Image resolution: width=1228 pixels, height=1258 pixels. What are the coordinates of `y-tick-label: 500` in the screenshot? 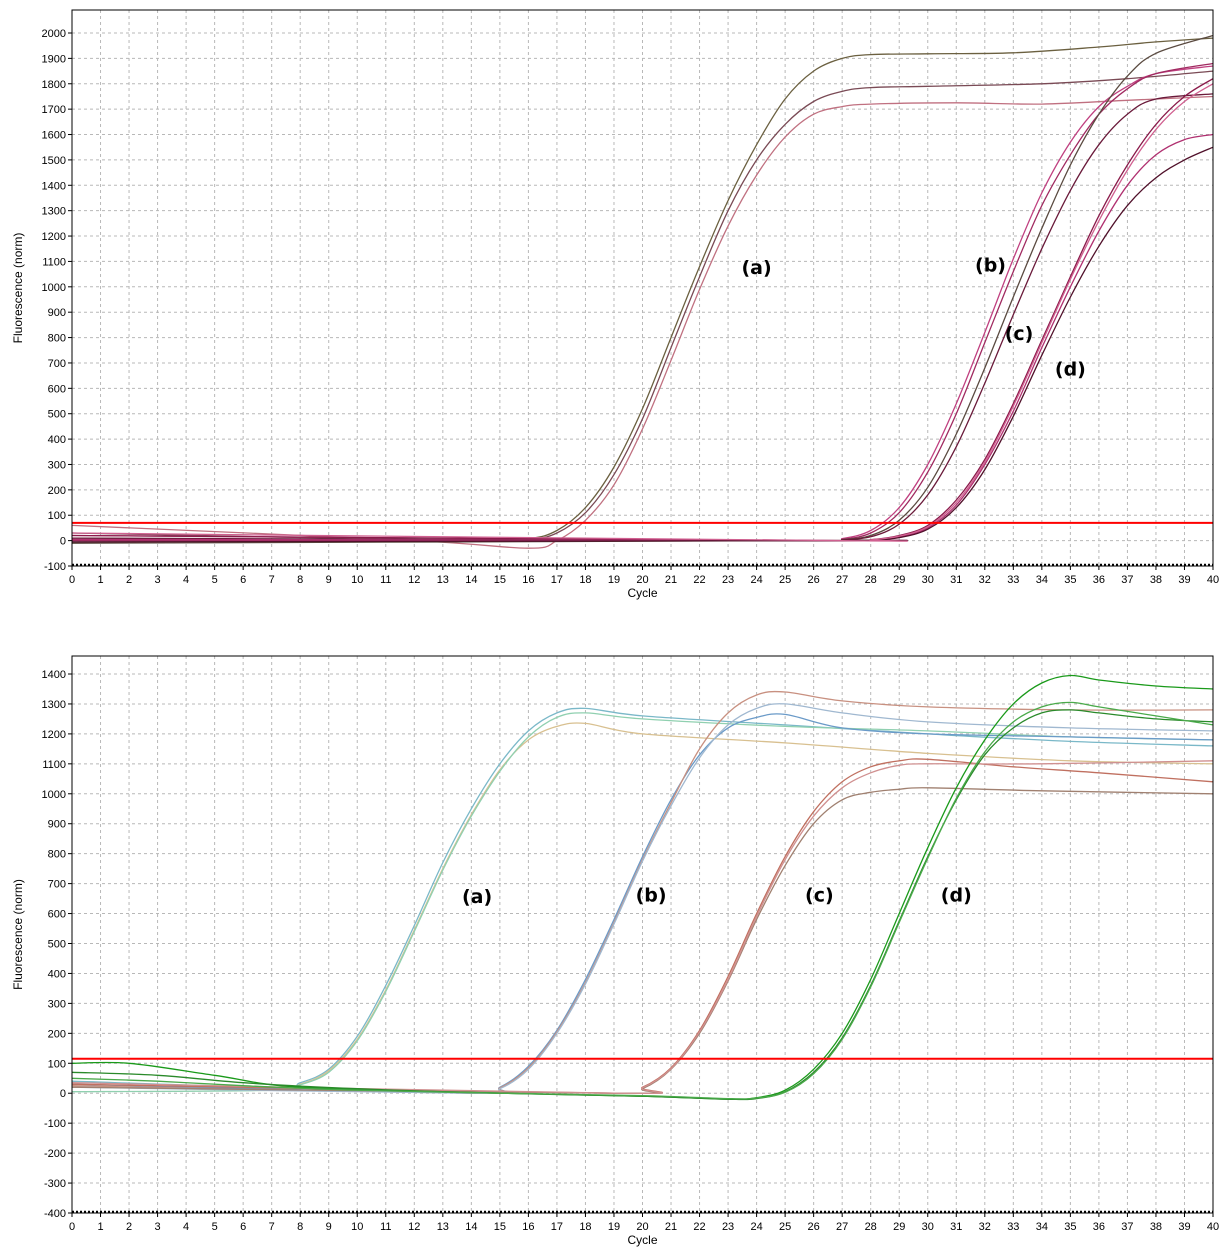 It's located at (57, 945).